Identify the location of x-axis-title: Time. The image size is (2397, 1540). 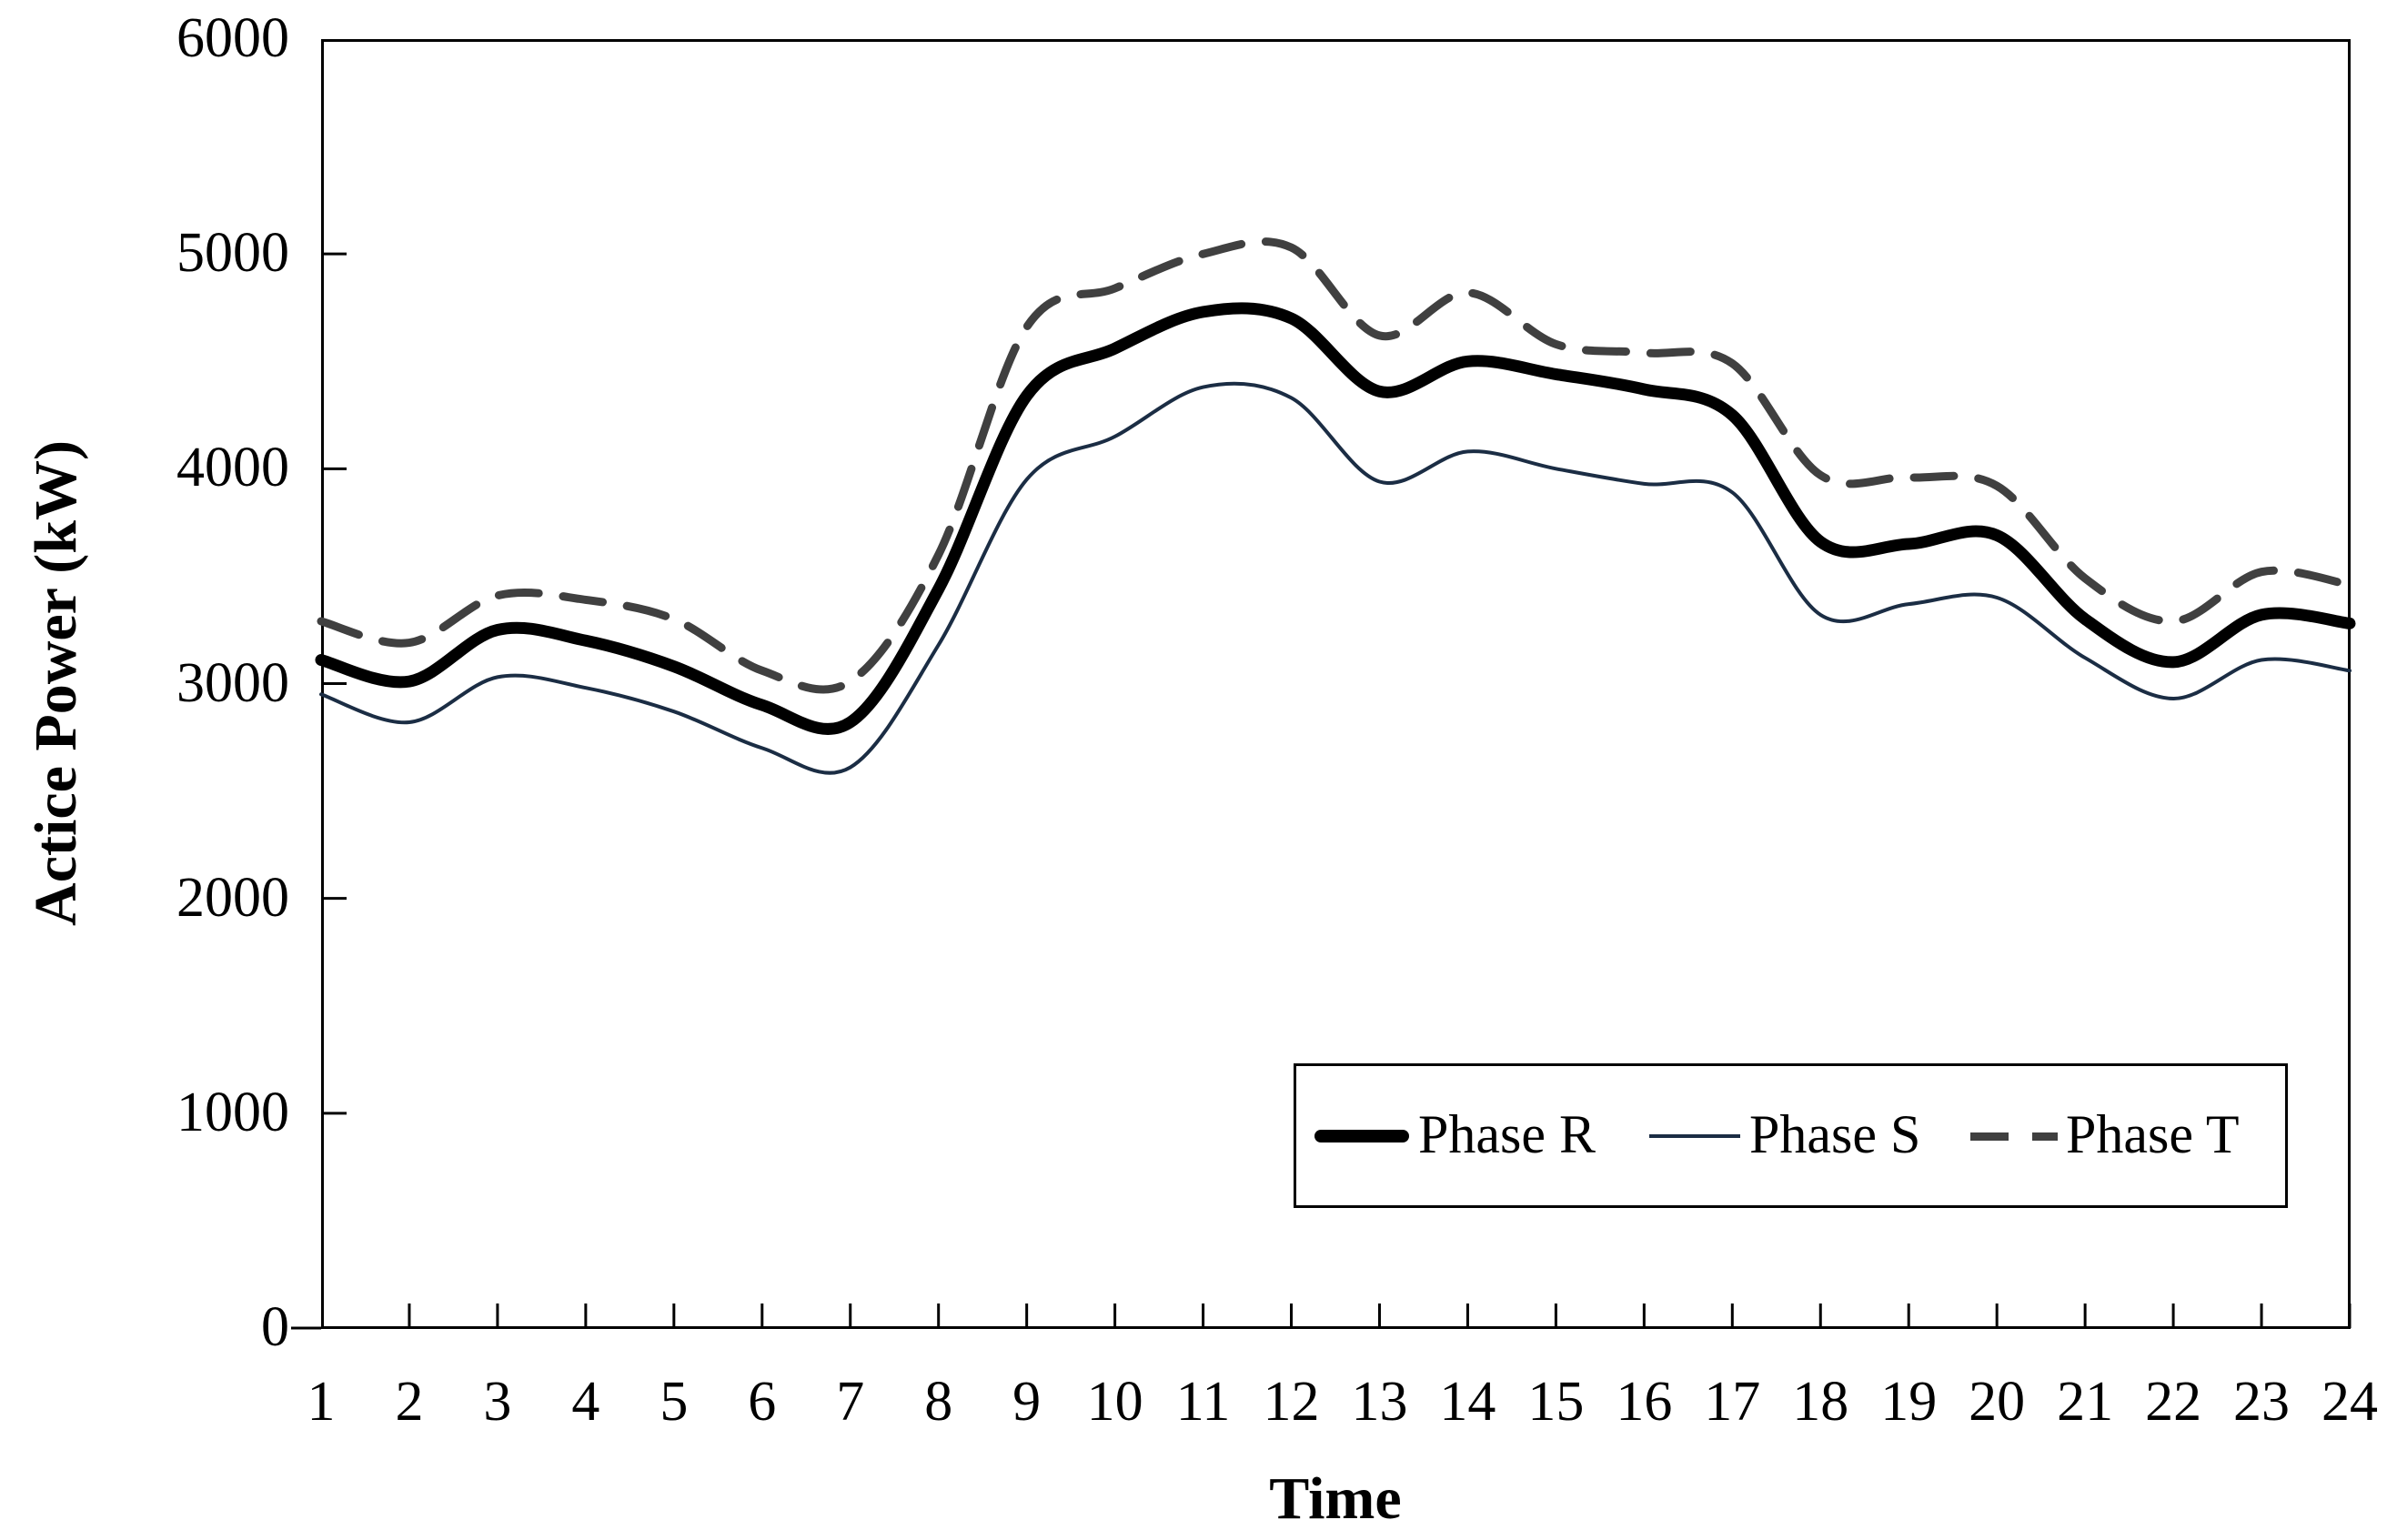
(1335, 1498).